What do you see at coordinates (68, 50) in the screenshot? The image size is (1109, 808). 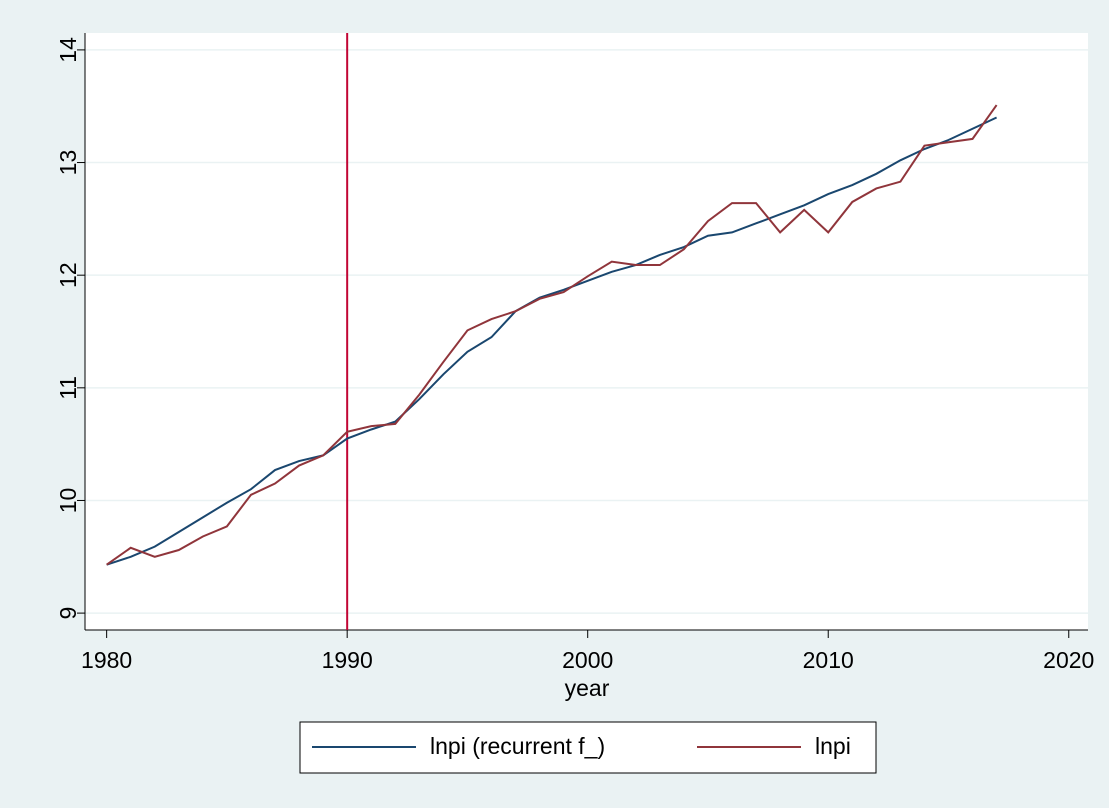 I see `y-tick-label: 14` at bounding box center [68, 50].